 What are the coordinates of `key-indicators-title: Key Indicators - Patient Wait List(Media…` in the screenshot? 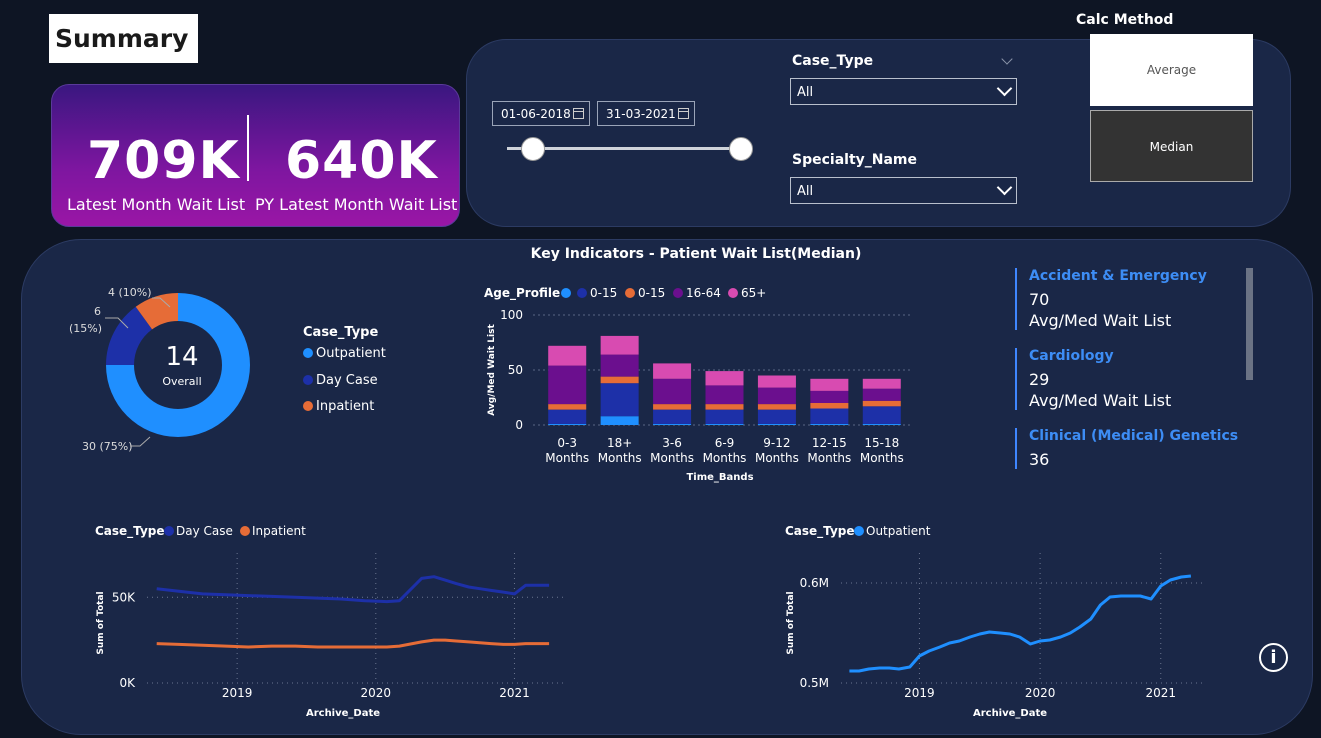 It's located at (696, 254).